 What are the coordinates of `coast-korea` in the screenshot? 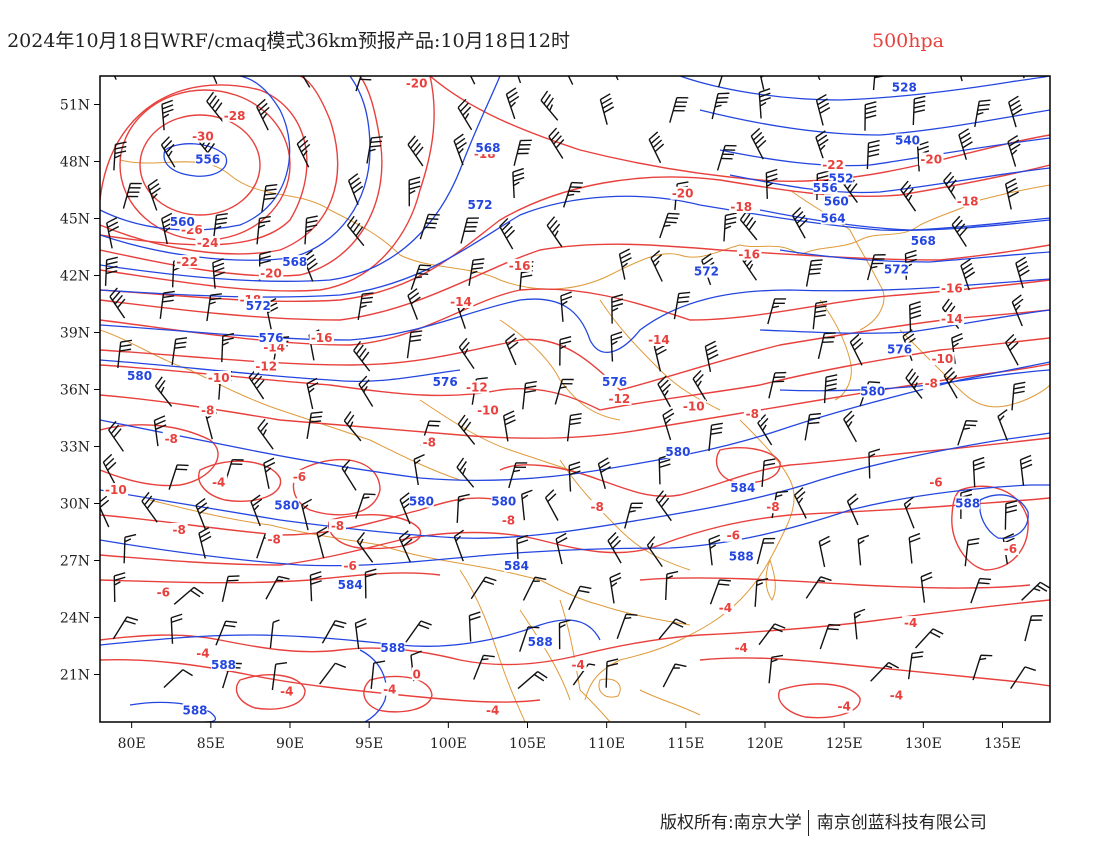 It's located at (835, 350).